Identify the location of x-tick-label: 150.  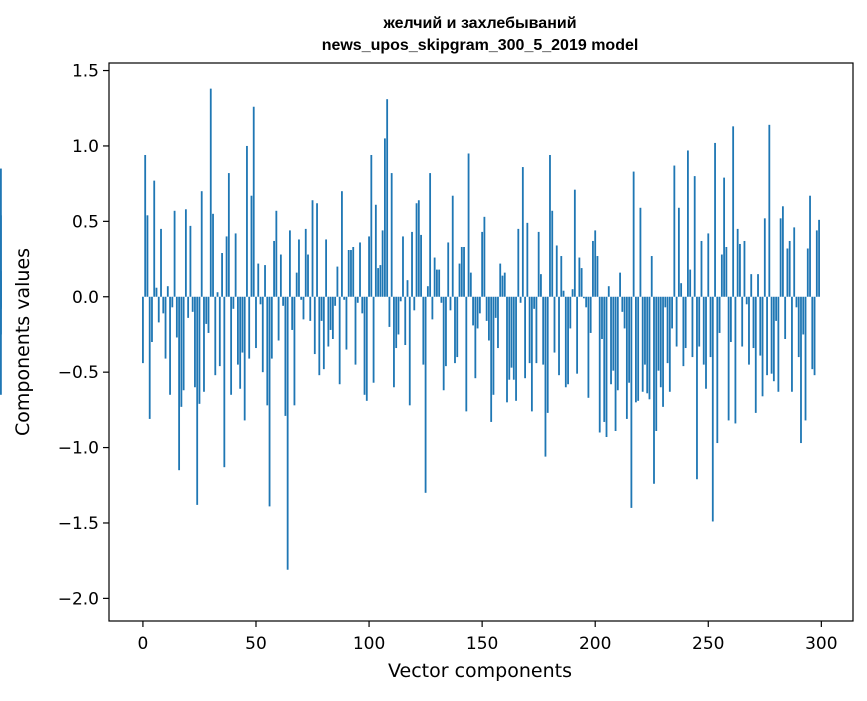
(482, 644).